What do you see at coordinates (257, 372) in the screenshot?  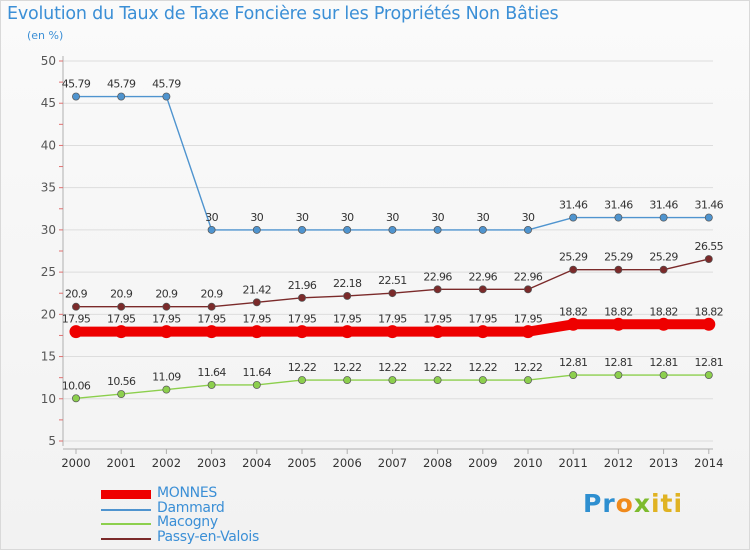 I see `data-label-macogny: 11.64` at bounding box center [257, 372].